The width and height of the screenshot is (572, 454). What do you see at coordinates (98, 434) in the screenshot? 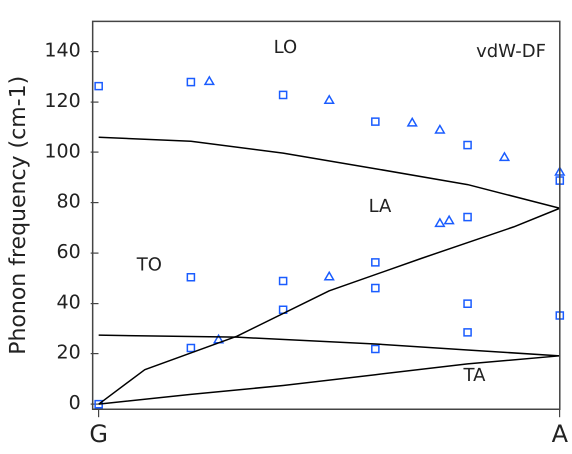
I see `x-tick-label: G` at bounding box center [98, 434].